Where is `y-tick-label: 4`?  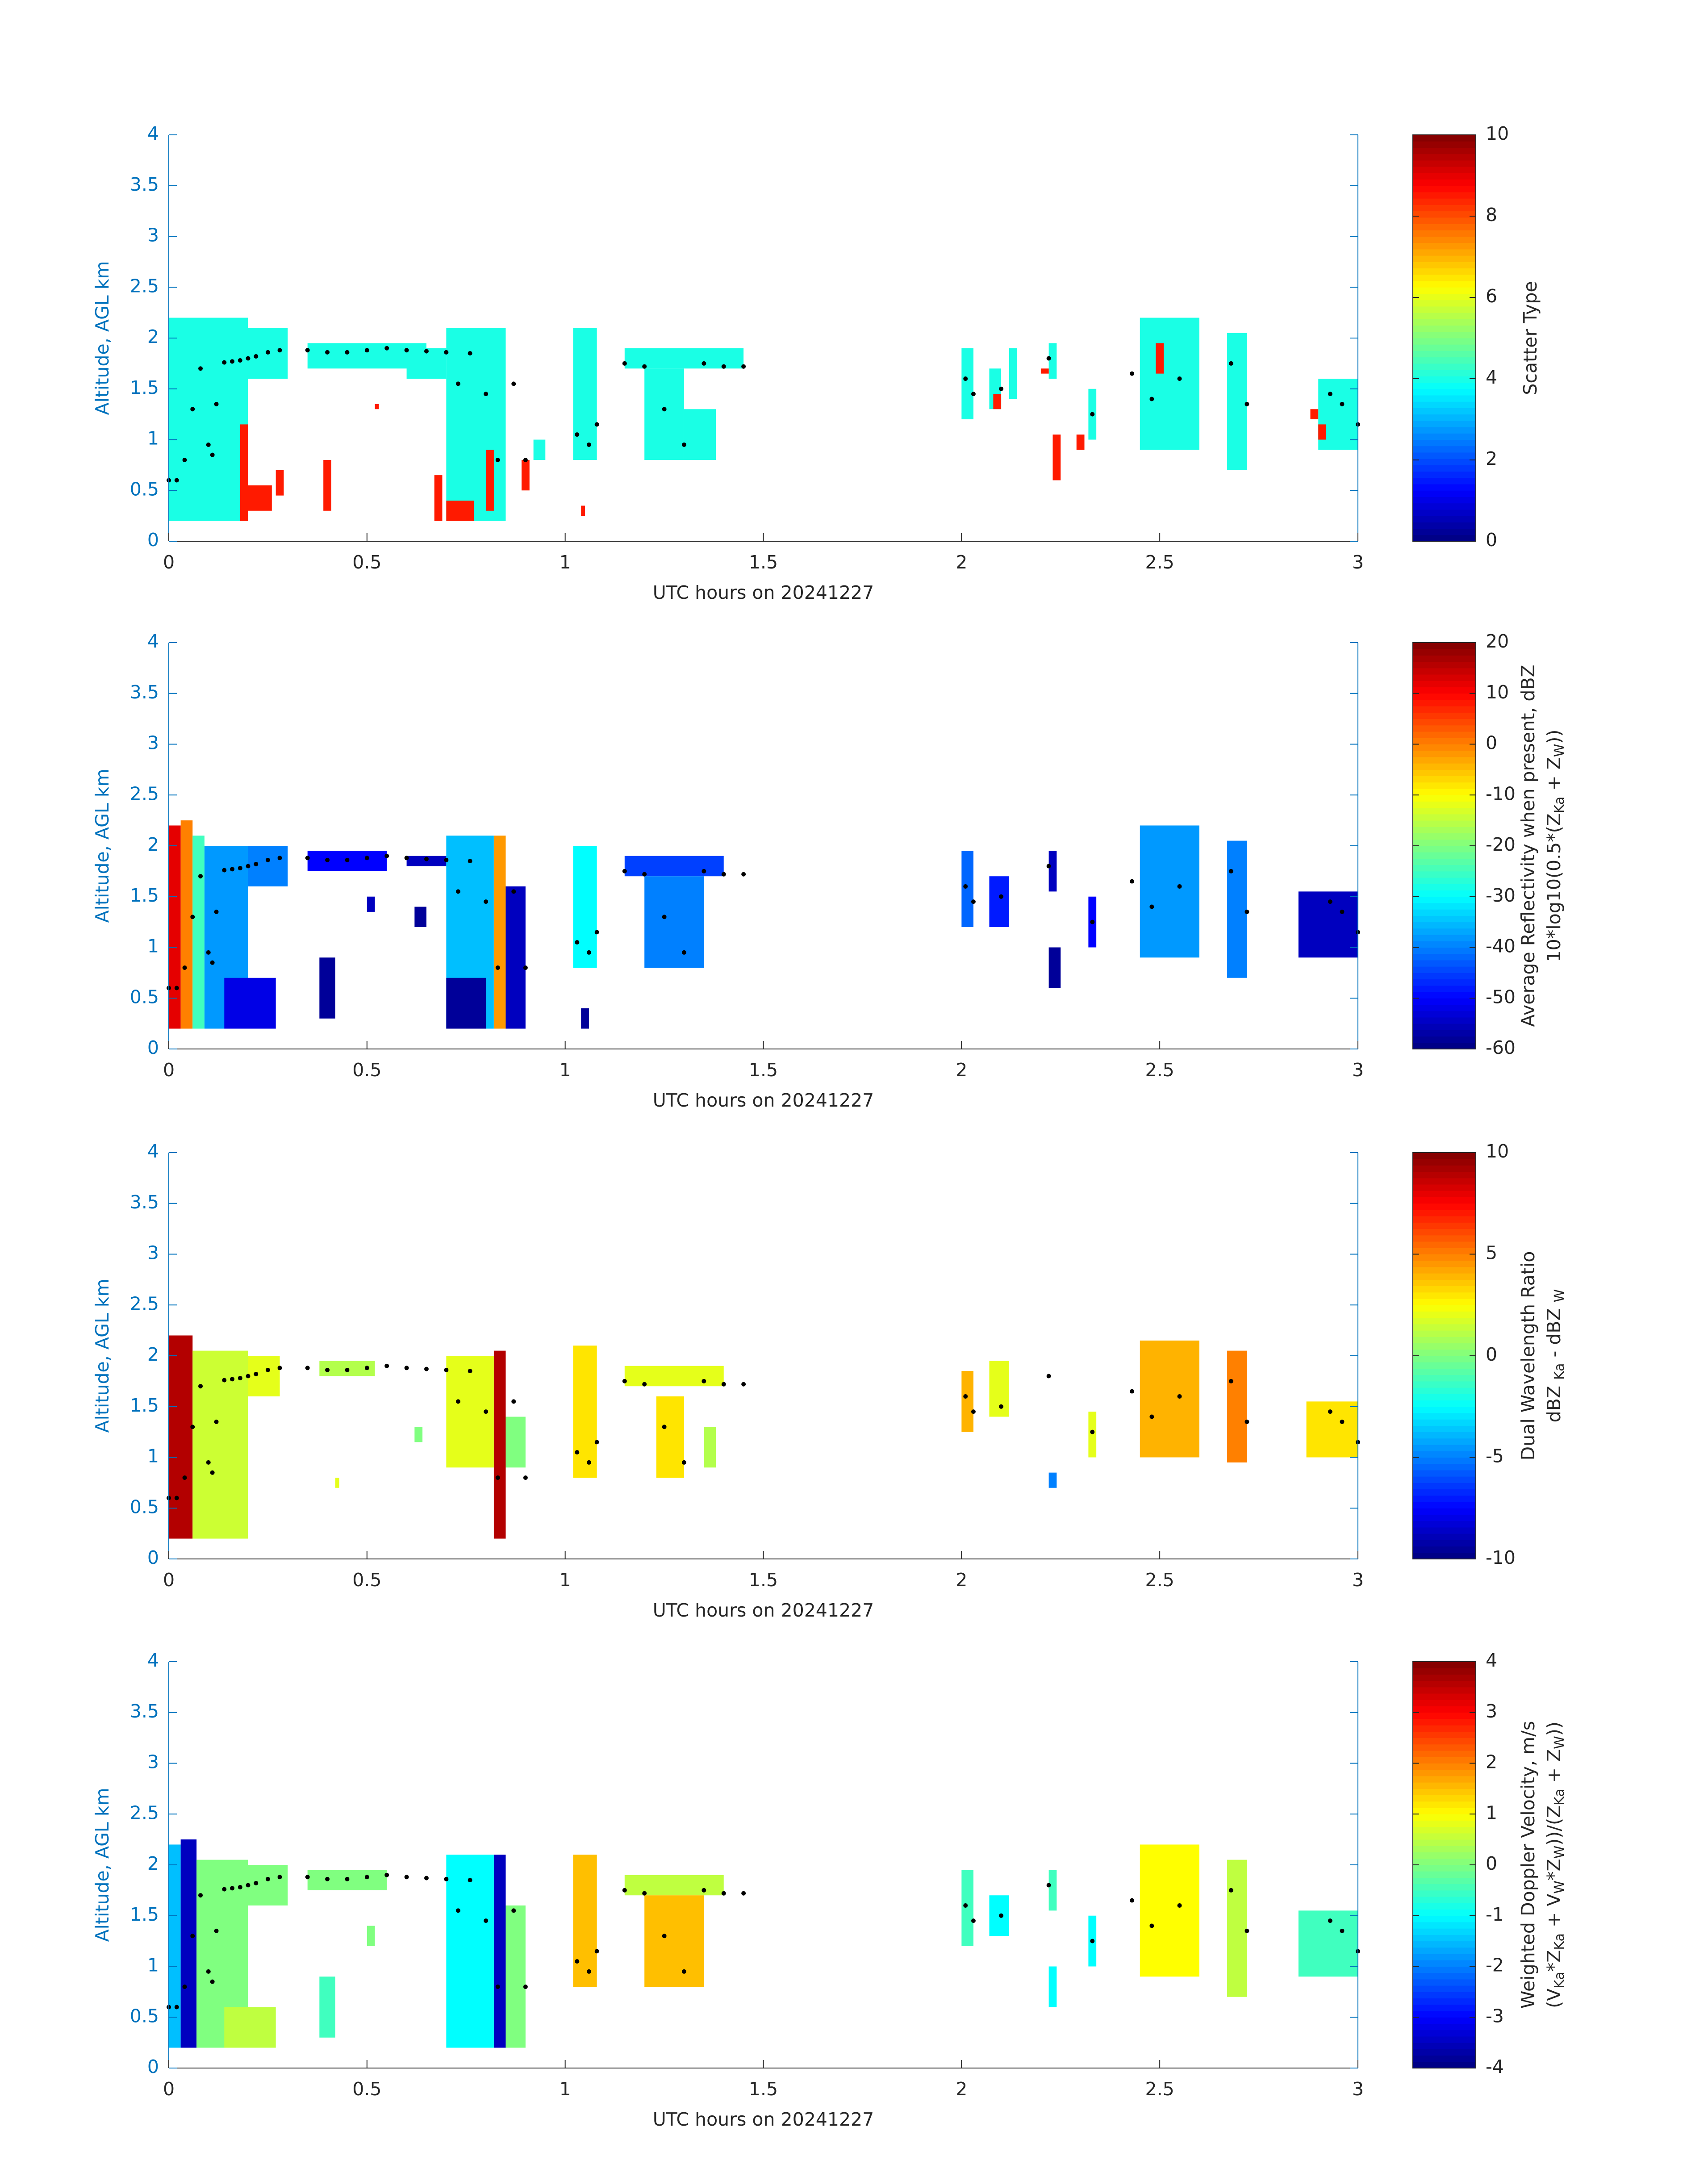
y-tick-label: 4 is located at coordinates (153, 1151).